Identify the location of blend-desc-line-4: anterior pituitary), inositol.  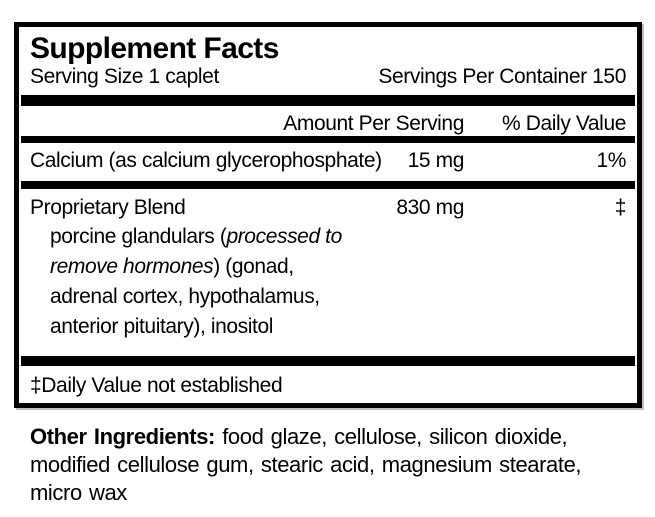
(161, 326).